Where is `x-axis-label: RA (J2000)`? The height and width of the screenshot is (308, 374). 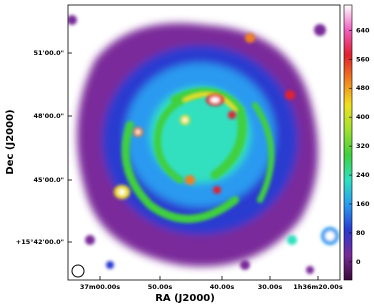
x-axis-label: RA (J2000) is located at coordinates (185, 298).